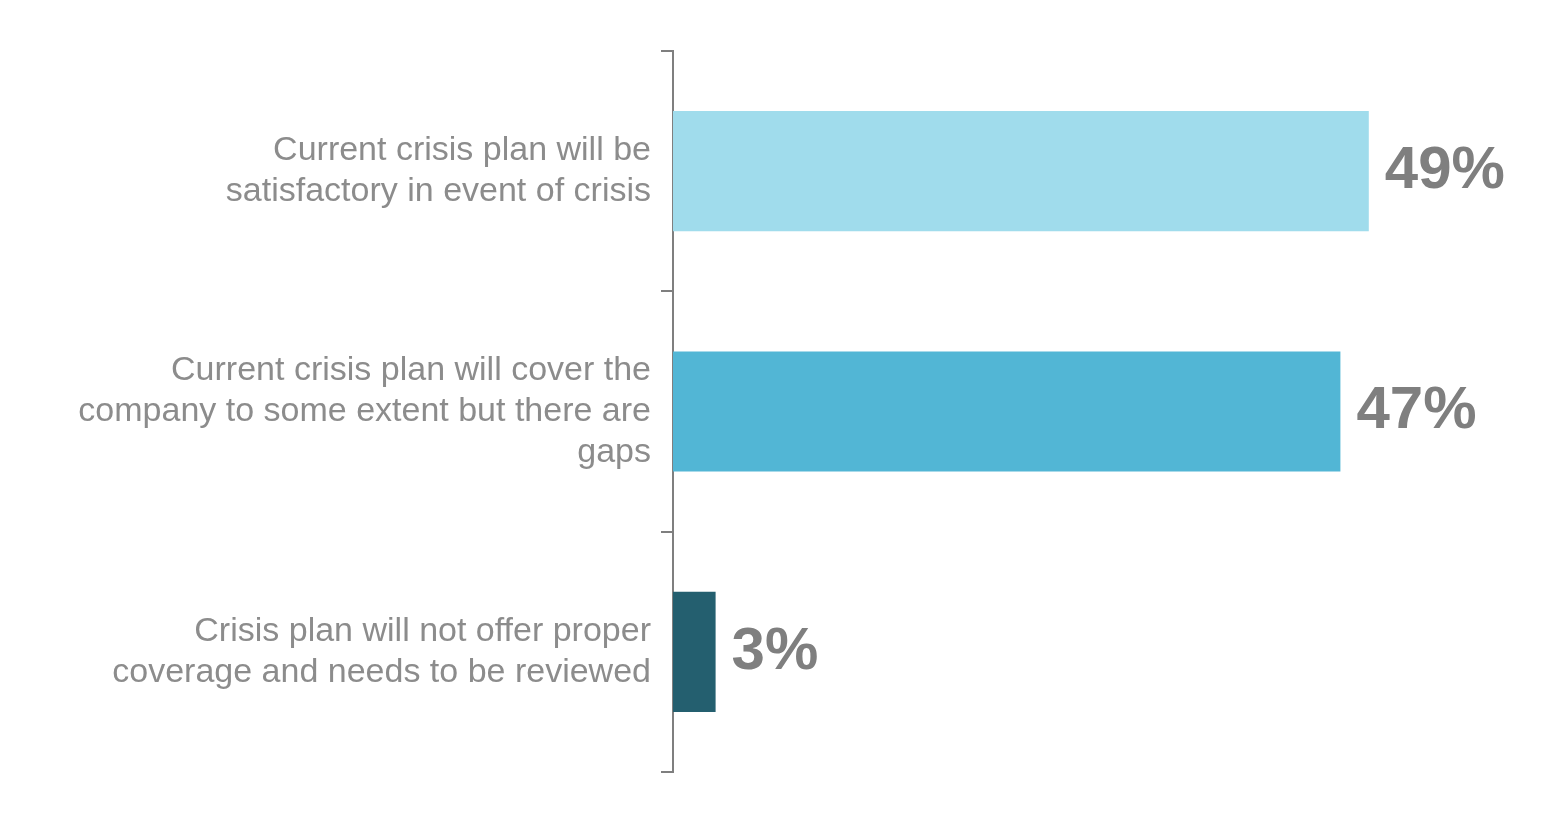  I want to click on y-tick-label: Current crisis plan will be satisfactory in event of crisis, so click(438, 168).